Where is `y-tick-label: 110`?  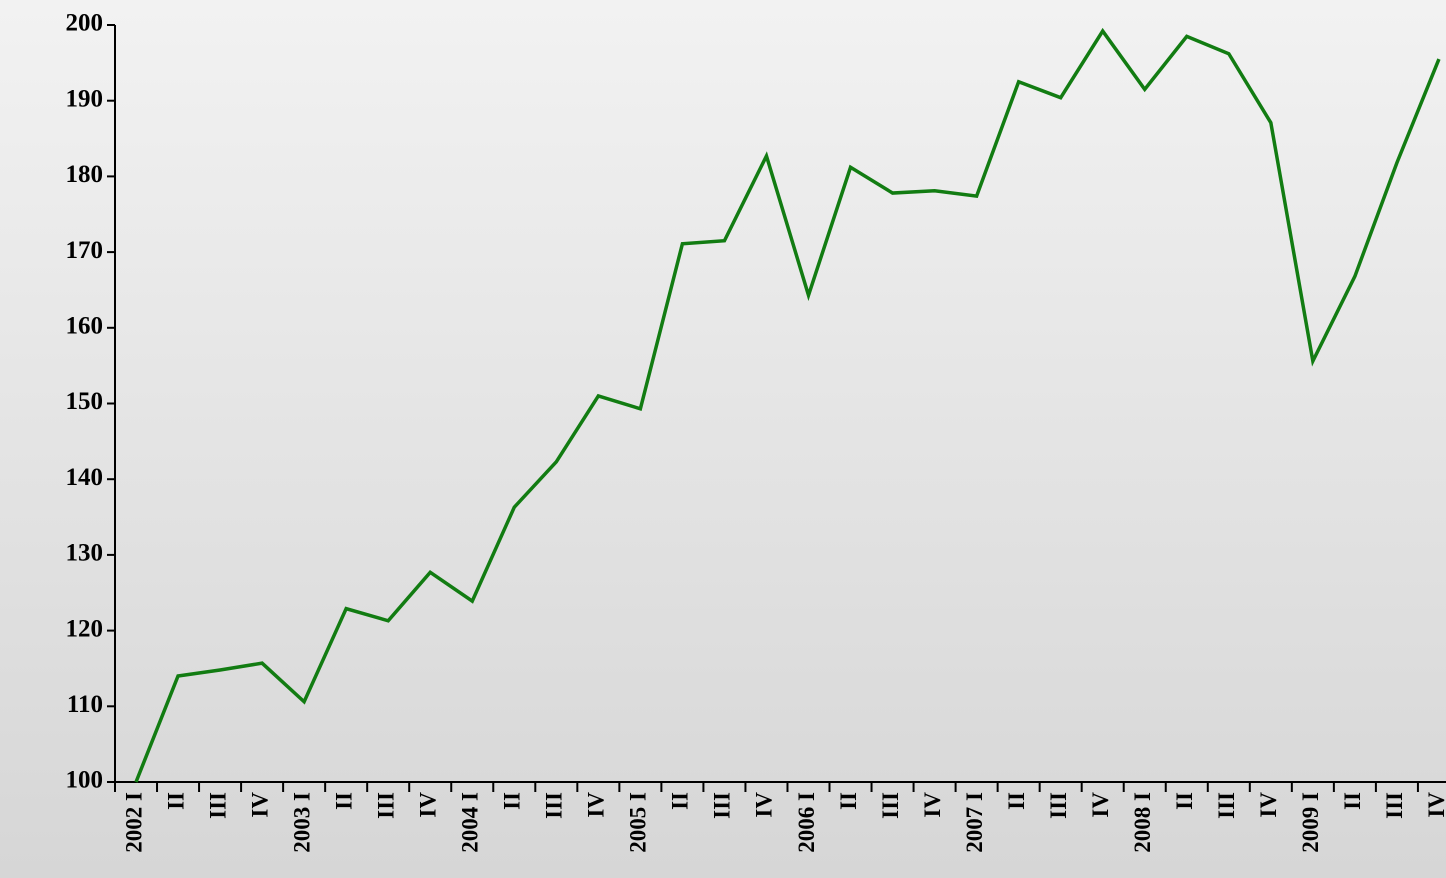 y-tick-label: 110 is located at coordinates (85, 704).